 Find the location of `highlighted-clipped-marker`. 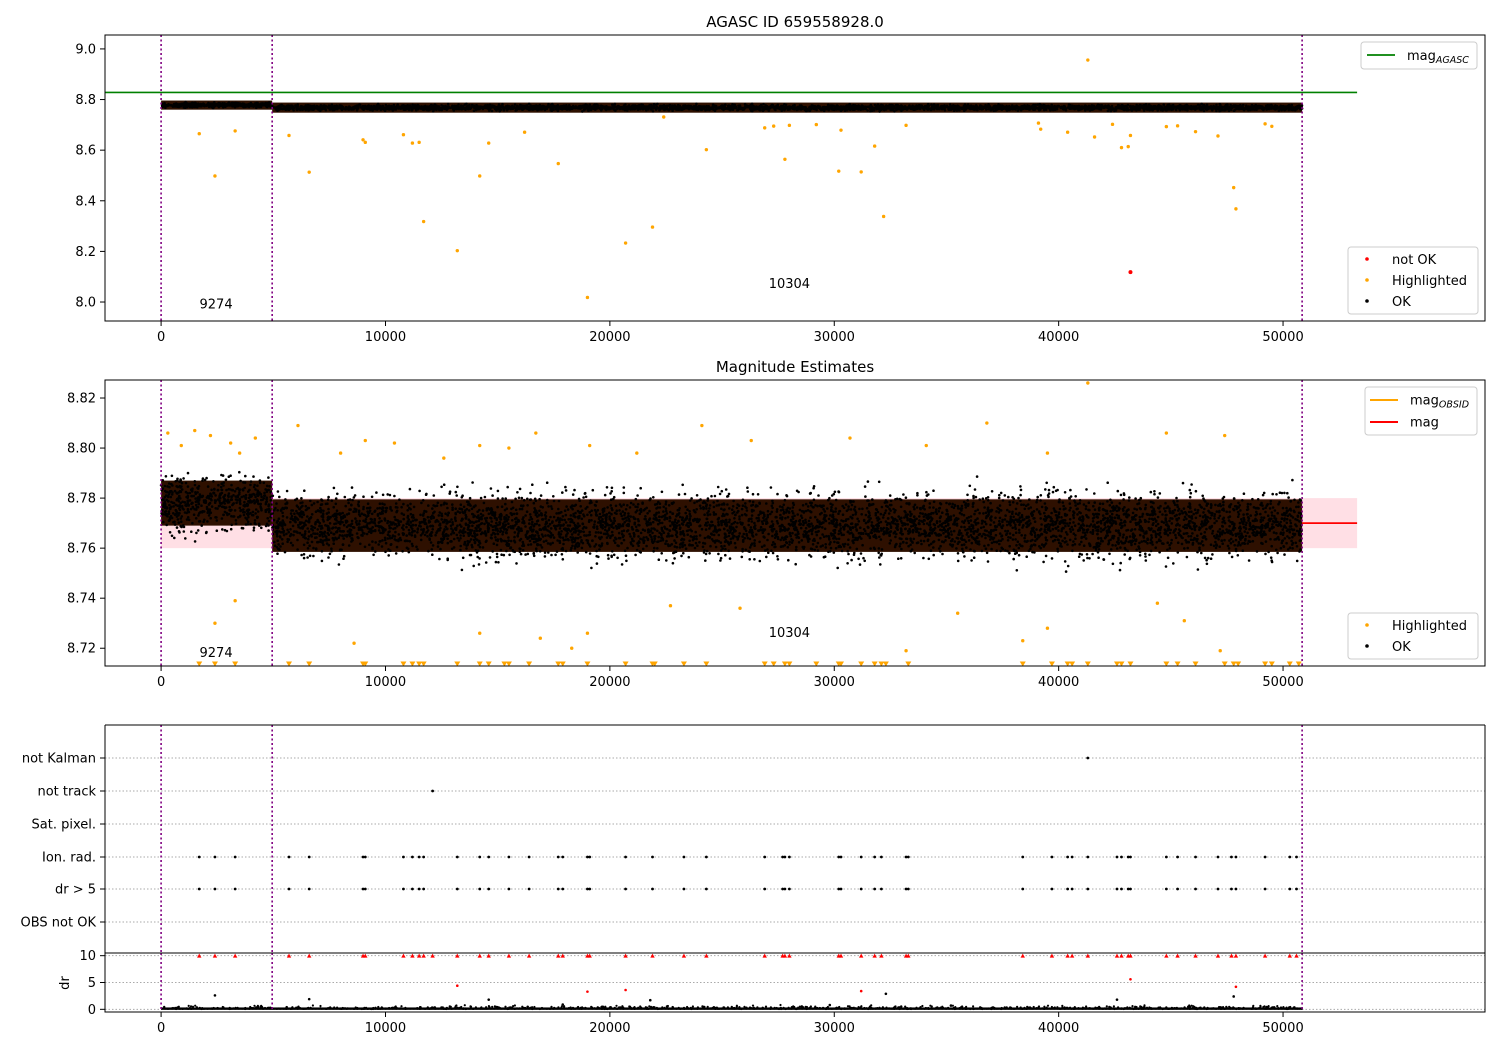

highlighted-clipped-marker is located at coordinates (1121, 663).